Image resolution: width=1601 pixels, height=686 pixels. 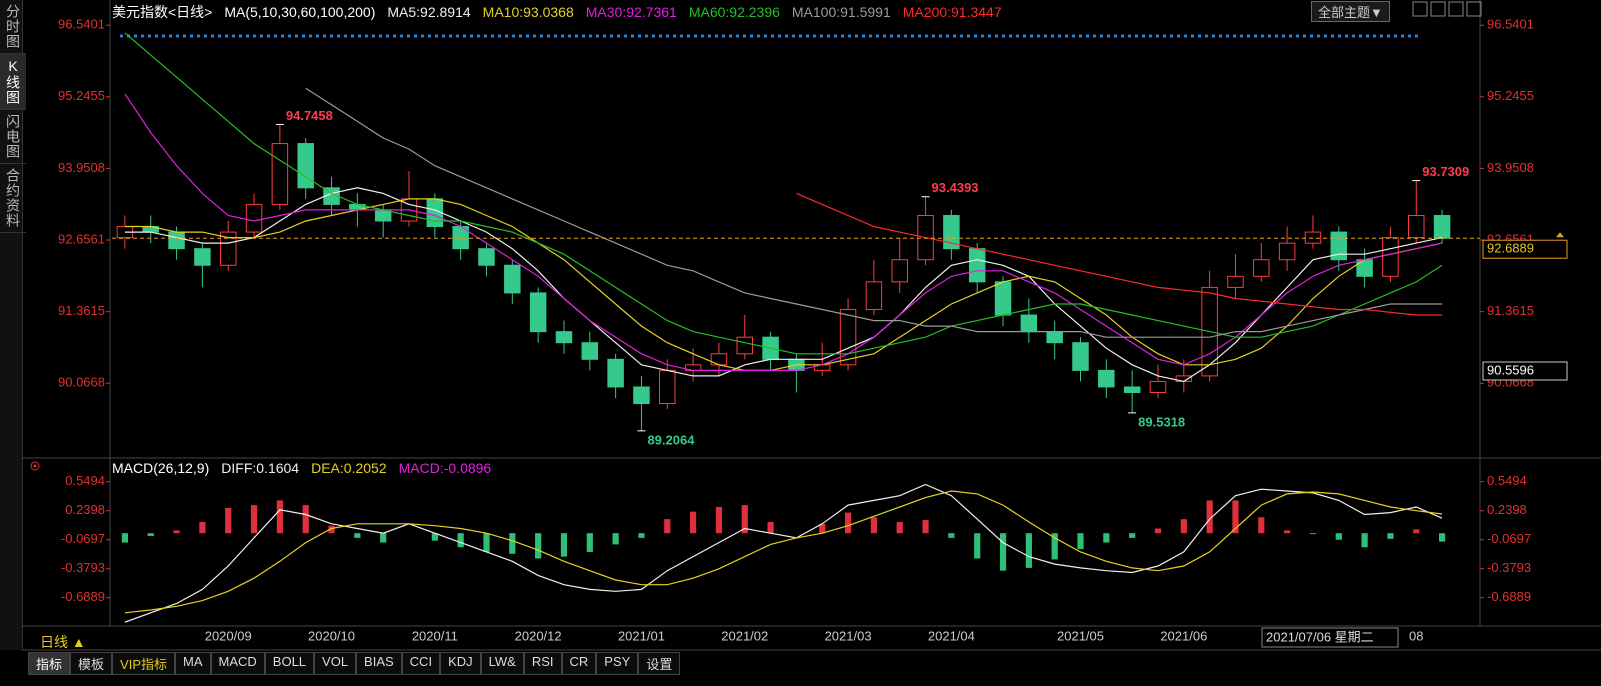 What do you see at coordinates (1525, 249) in the screenshot?
I see `price-tag` at bounding box center [1525, 249].